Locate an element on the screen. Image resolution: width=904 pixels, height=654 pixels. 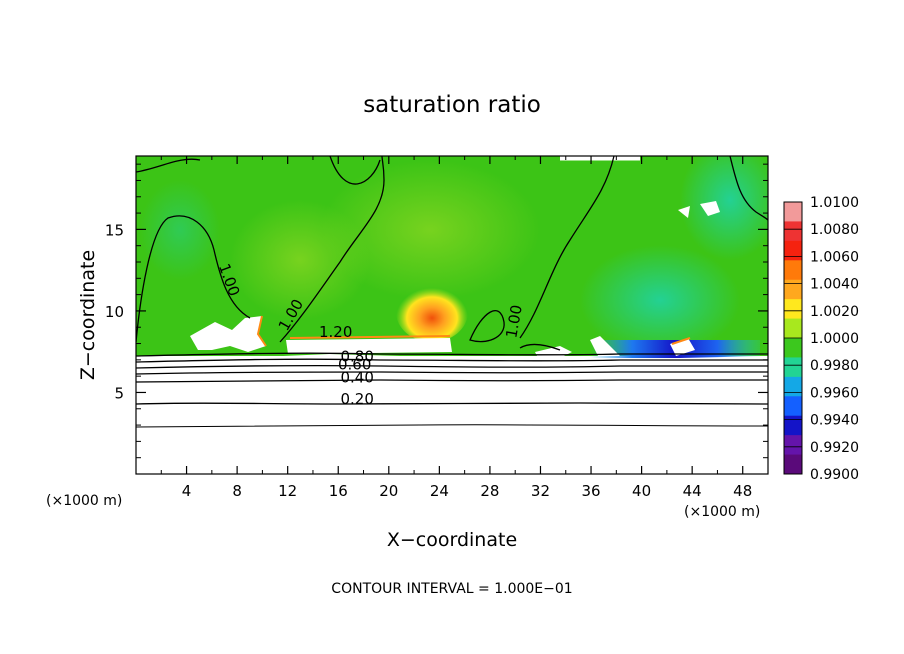
colorbar-label: 1.0000 is located at coordinates (834, 339).